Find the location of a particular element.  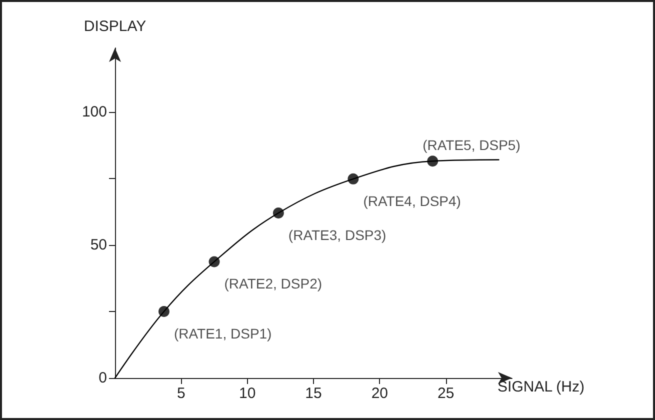

x-tick-label: 10 is located at coordinates (247, 393).